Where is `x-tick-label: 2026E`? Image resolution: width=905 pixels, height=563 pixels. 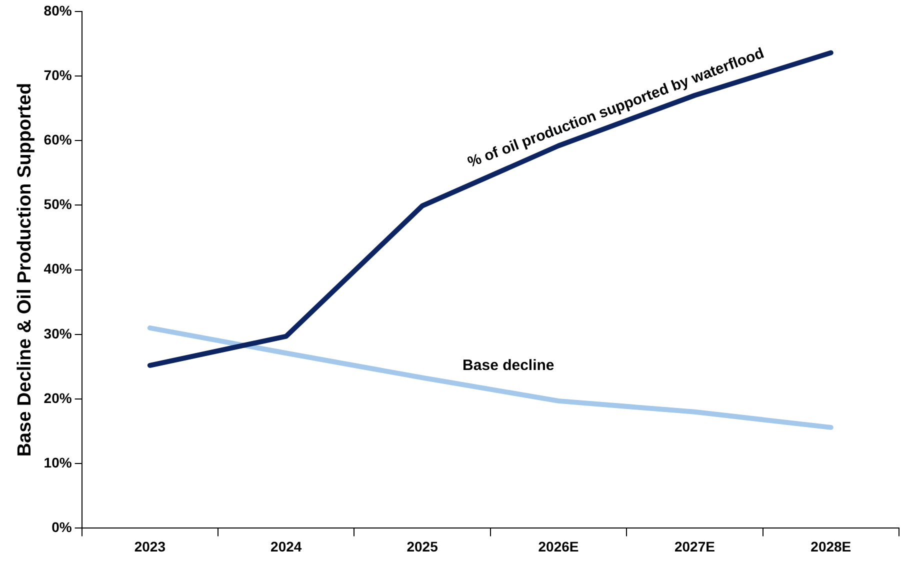 x-tick-label: 2026E is located at coordinates (558, 546).